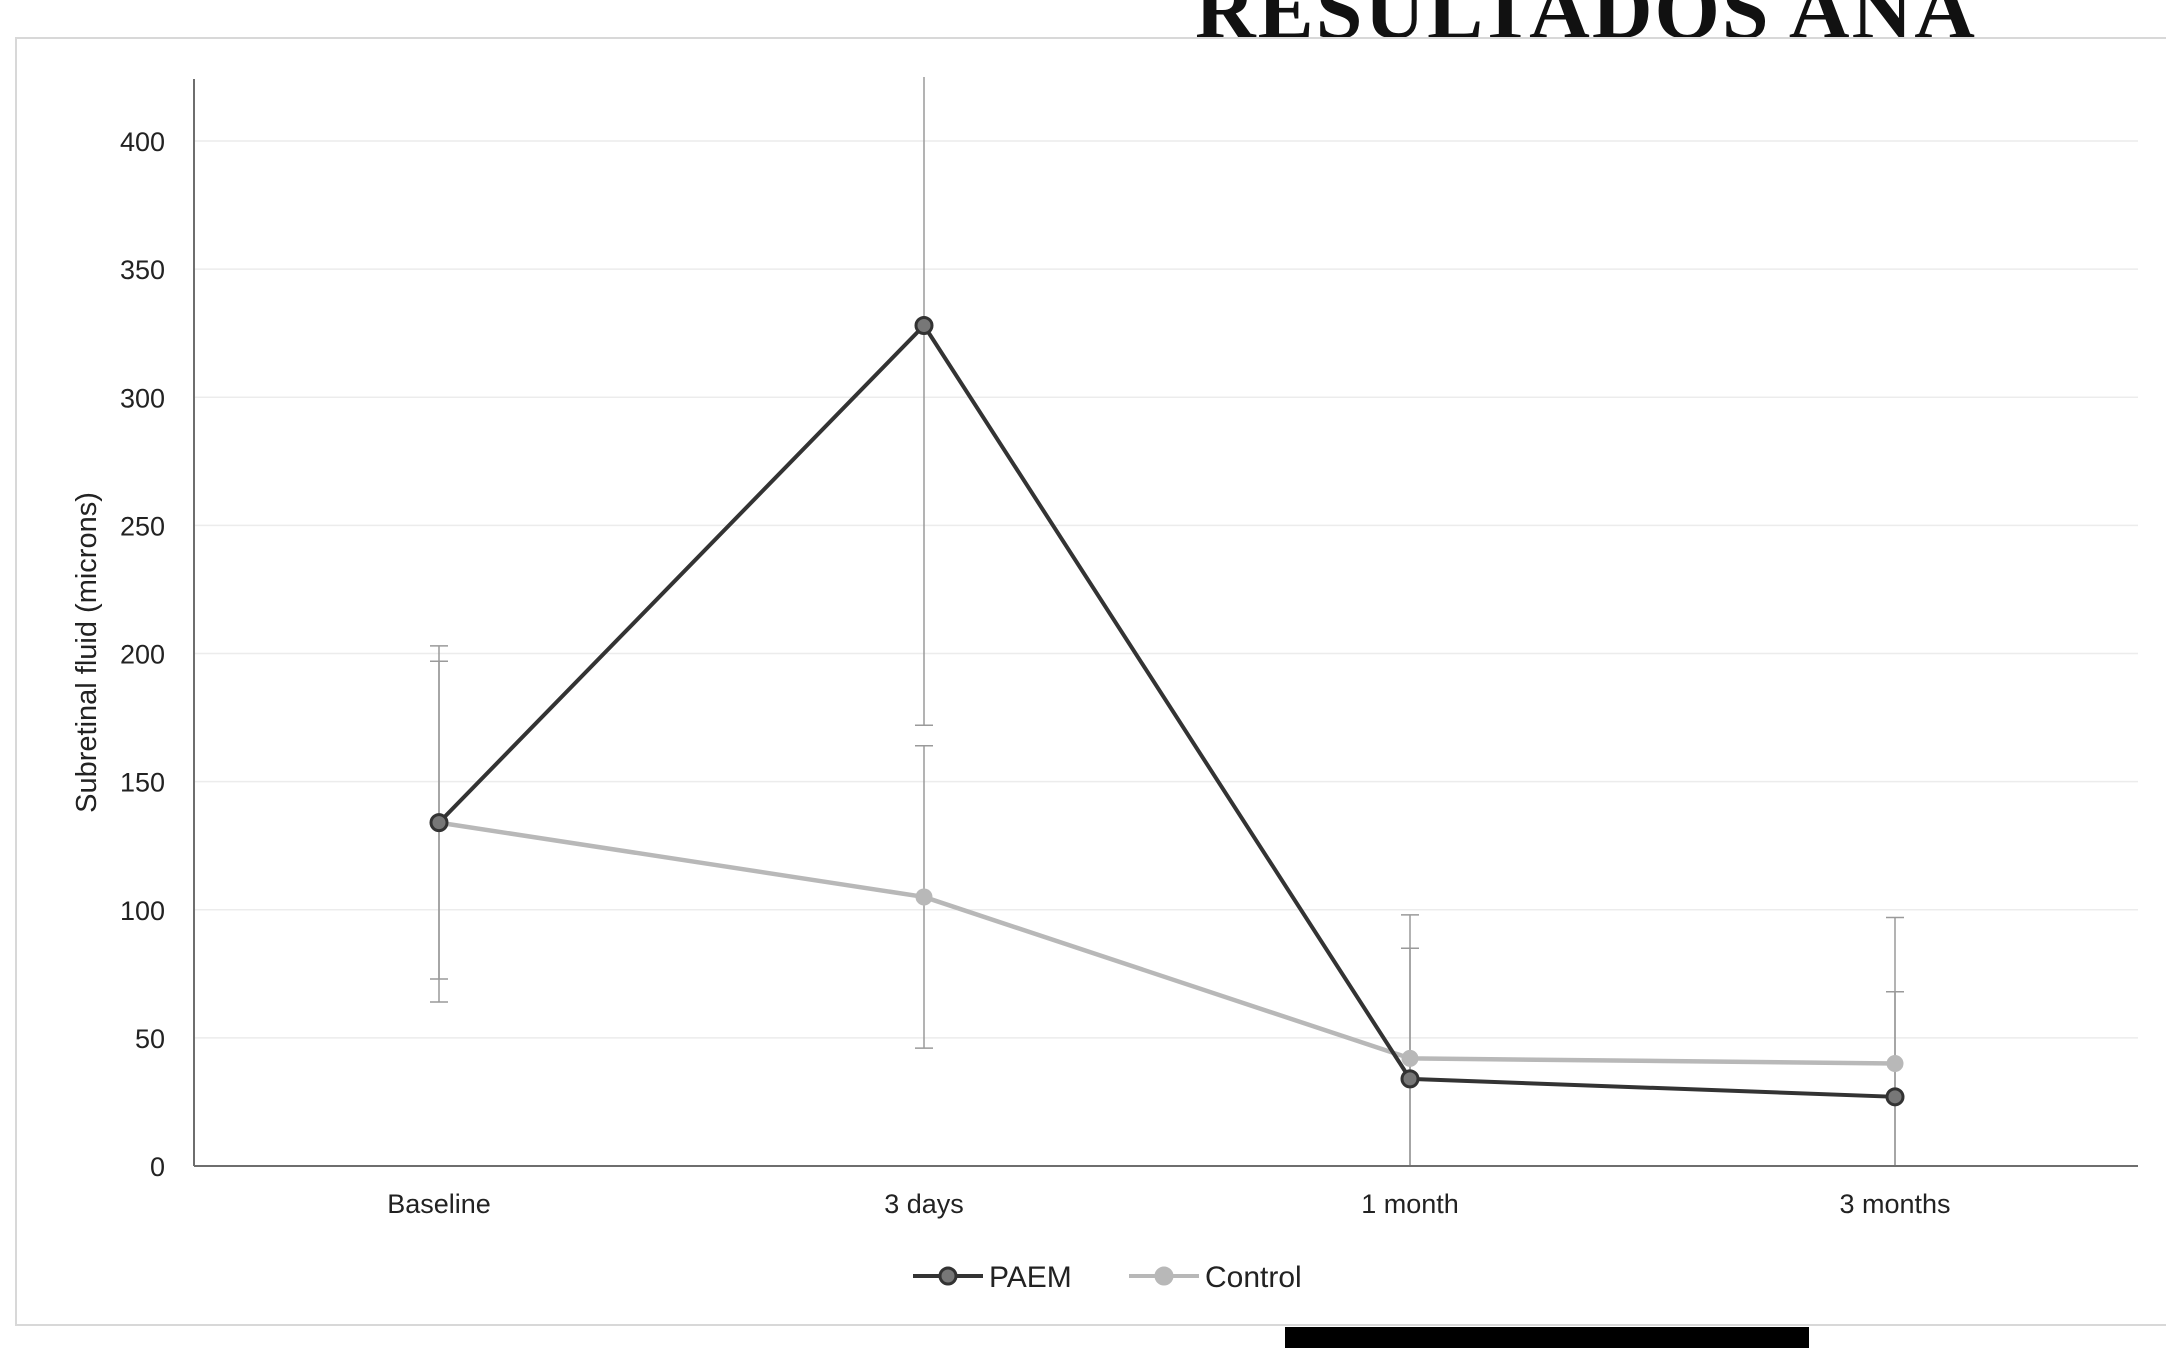 This screenshot has height=1348, width=2166. What do you see at coordinates (1107, 1277) in the screenshot?
I see `legend: PAEM Control` at bounding box center [1107, 1277].